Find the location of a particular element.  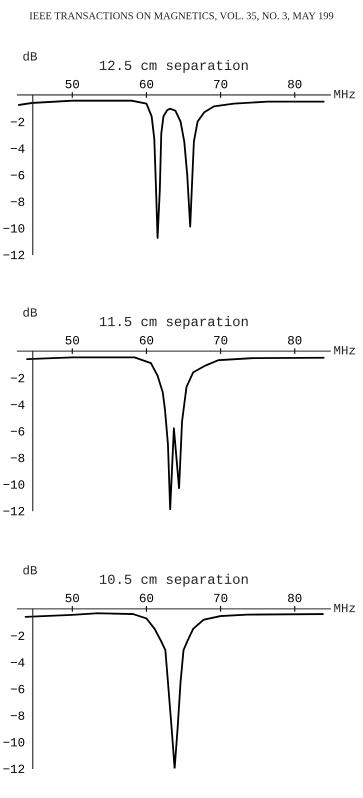

chart-title: 10.5 cm separation is located at coordinates (174, 580).